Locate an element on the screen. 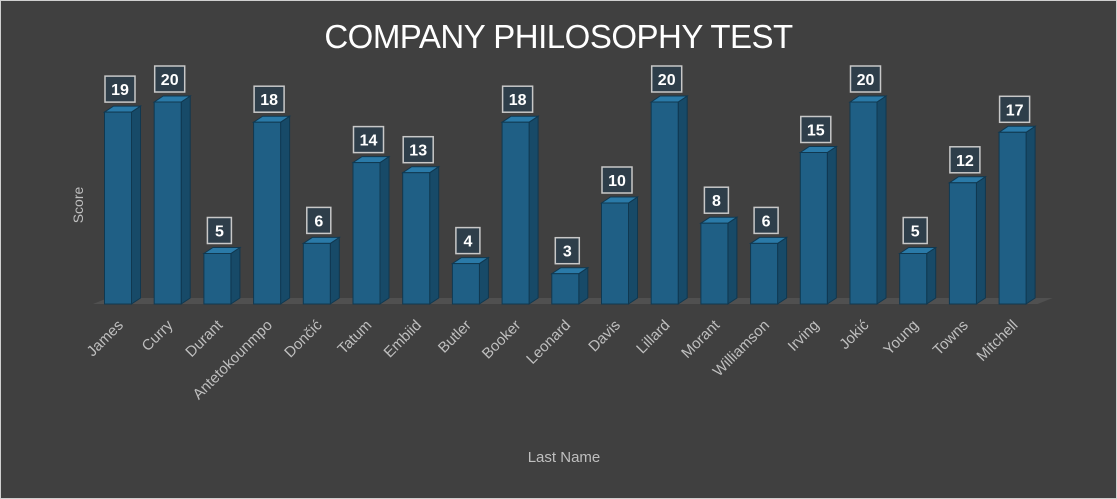 The image size is (1117, 499). data-label: 17 is located at coordinates (1015, 110).